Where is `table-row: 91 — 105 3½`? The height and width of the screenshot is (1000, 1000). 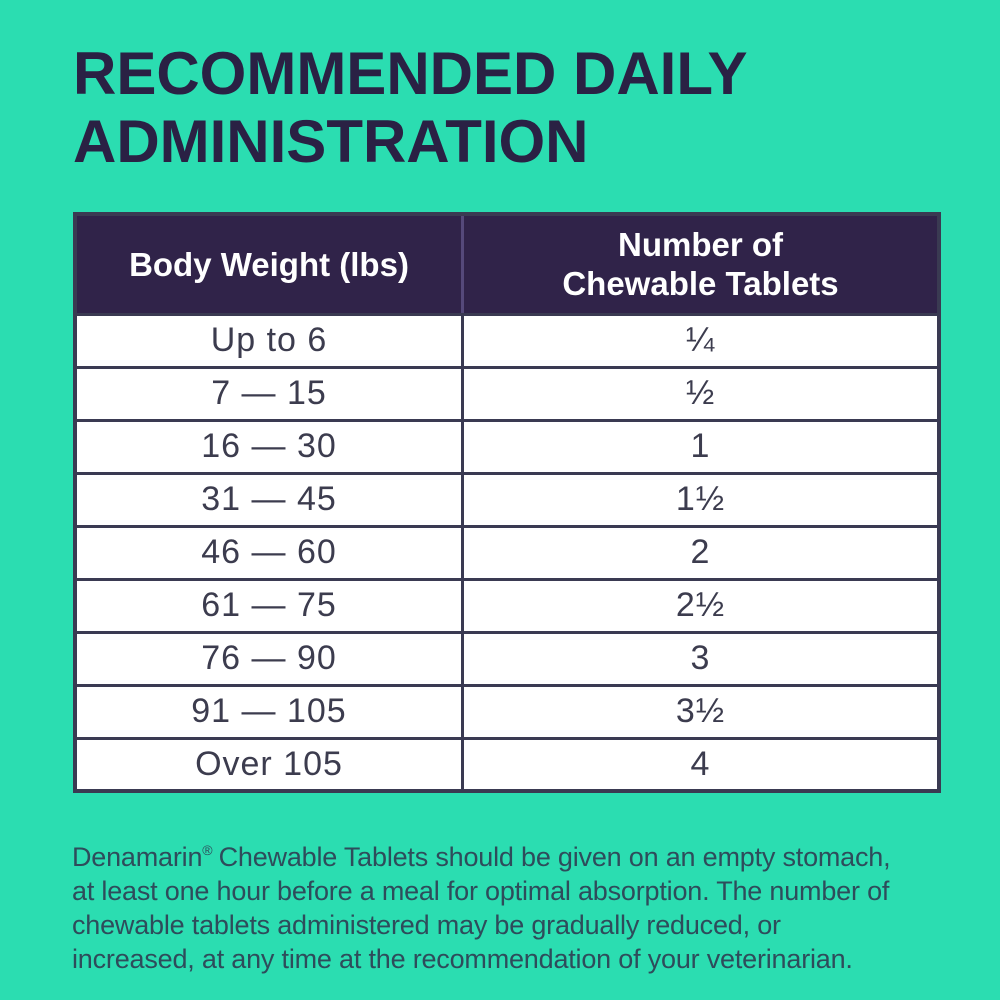 table-row: 91 — 105 3½ is located at coordinates (507, 711).